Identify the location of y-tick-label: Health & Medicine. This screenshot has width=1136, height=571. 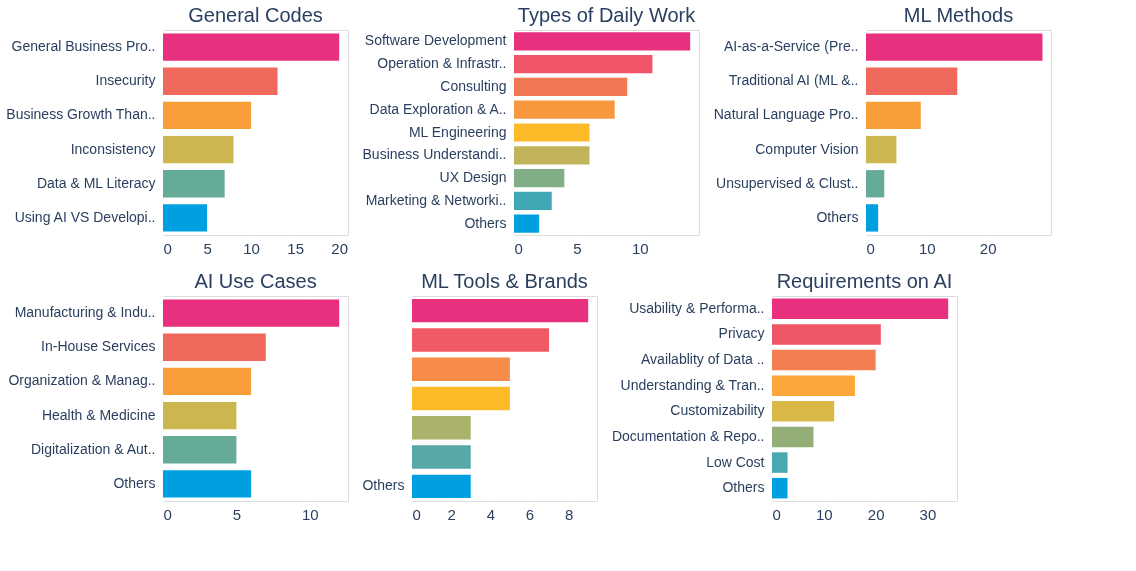
(98, 414).